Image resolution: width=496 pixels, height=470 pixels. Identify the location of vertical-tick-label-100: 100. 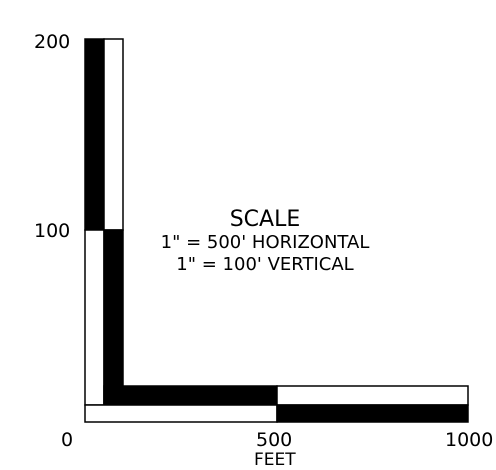
(52, 231).